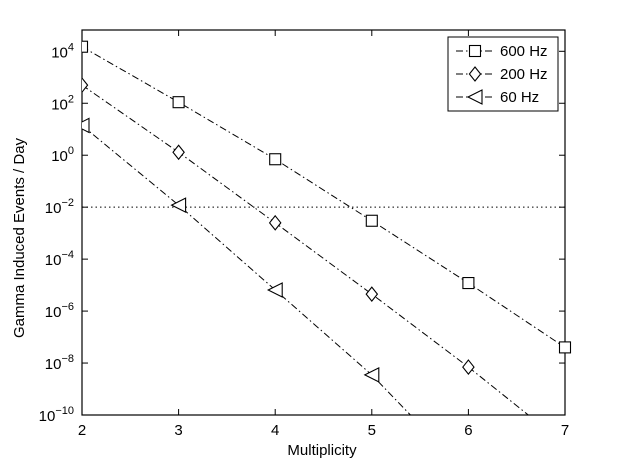  I want to click on x-tick-label: 7, so click(565, 430).